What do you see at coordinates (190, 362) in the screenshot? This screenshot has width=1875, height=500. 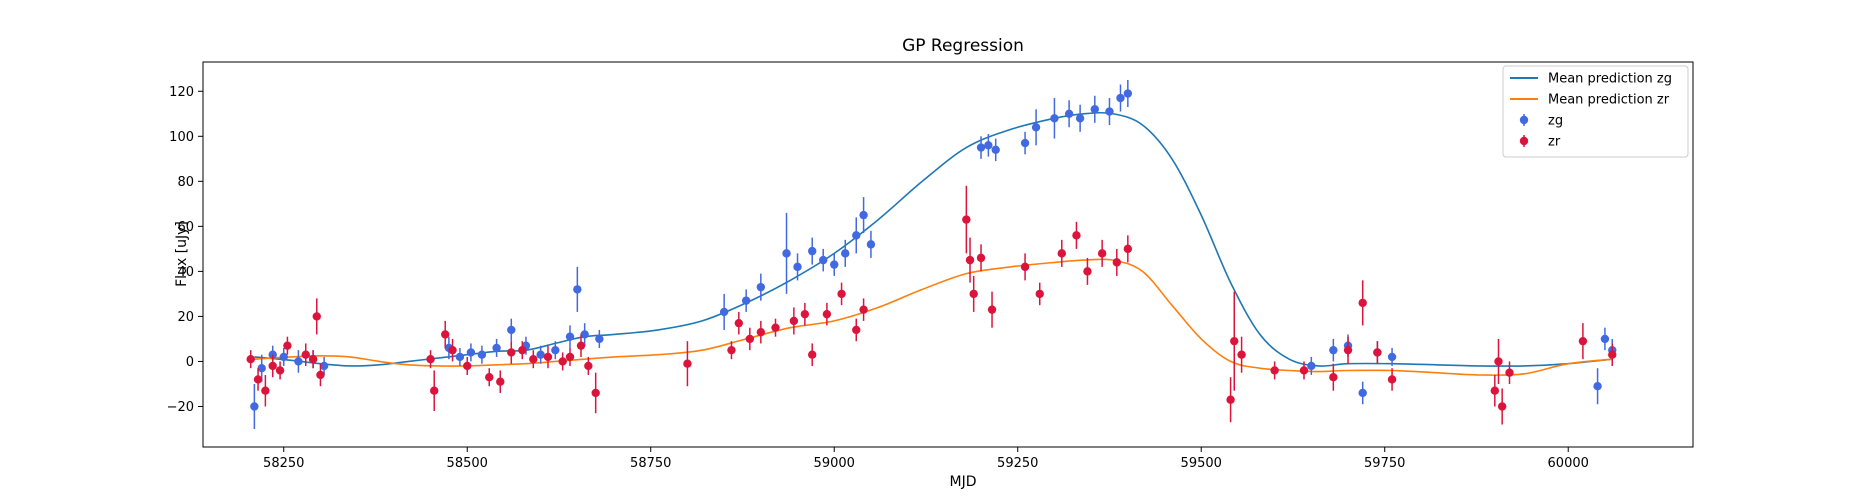 I see `y-tick-label: 0` at bounding box center [190, 362].